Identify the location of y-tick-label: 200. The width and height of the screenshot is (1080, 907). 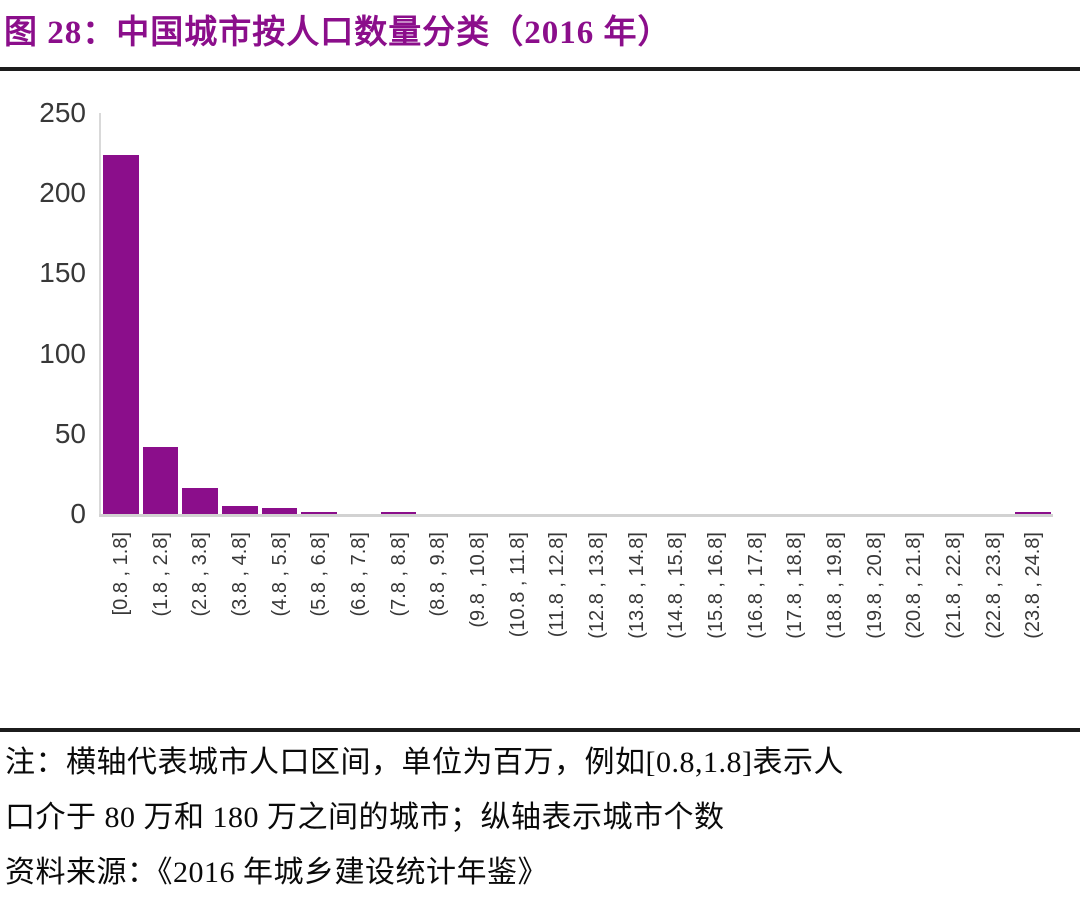
(62, 193).